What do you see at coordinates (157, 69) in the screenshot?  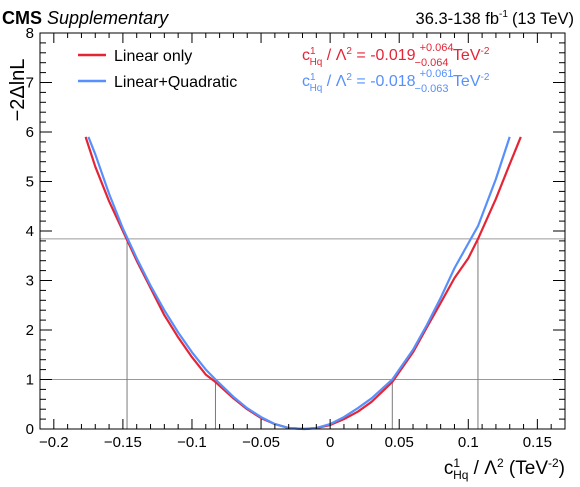 I see `legend: Linear only Linear+Quadratic` at bounding box center [157, 69].